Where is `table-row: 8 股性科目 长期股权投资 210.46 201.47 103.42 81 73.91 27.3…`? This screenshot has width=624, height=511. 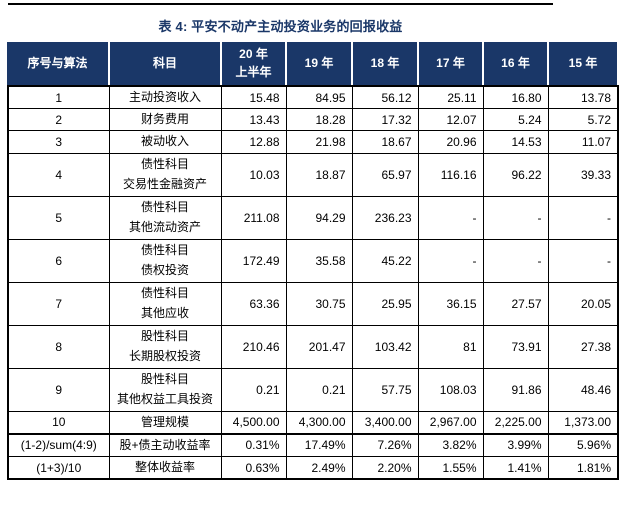 table-row: 8 股性科目 长期股权投资 210.46 201.47 103.42 81 73.91 27.3… is located at coordinates (313, 346).